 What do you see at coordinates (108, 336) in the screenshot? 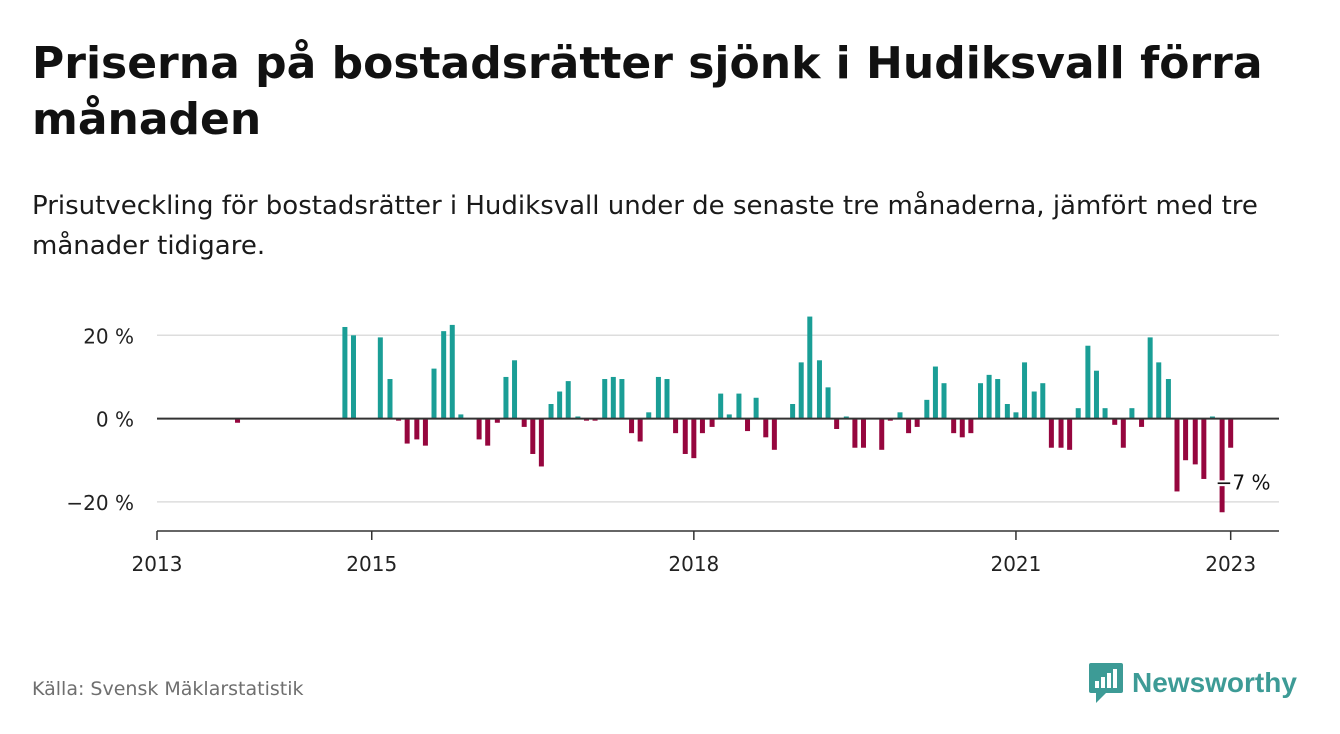
I see `y-tick-label: 20 %` at bounding box center [108, 336].